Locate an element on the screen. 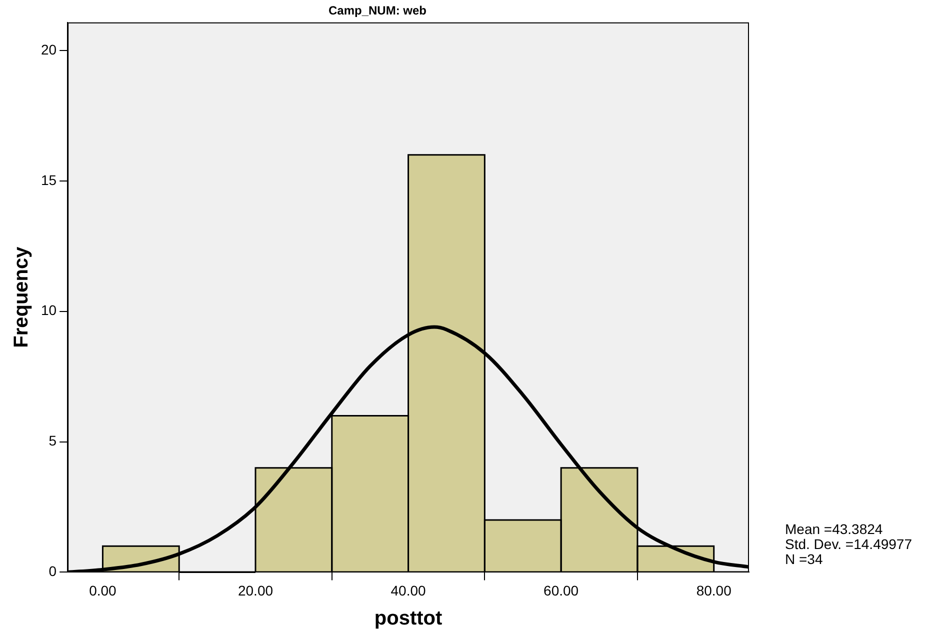  text: Mean =43.3824 is located at coordinates (834, 529).